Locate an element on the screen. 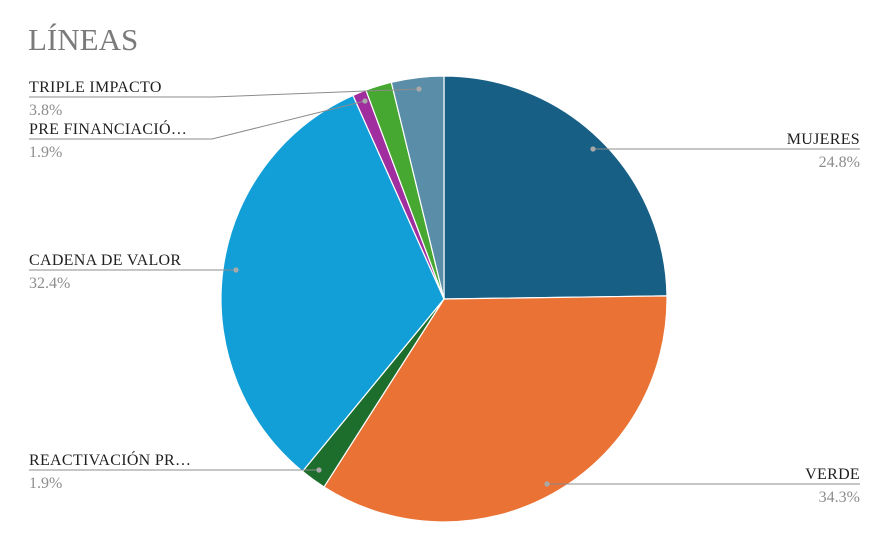 The height and width of the screenshot is (552, 890). slice-label-cadena-de-valor: CADENA DE VALOR is located at coordinates (105, 260).